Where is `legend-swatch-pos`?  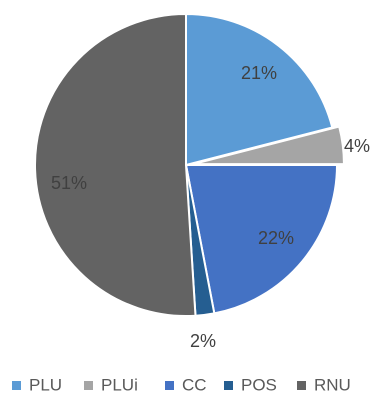 legend-swatch-pos is located at coordinates (228, 385).